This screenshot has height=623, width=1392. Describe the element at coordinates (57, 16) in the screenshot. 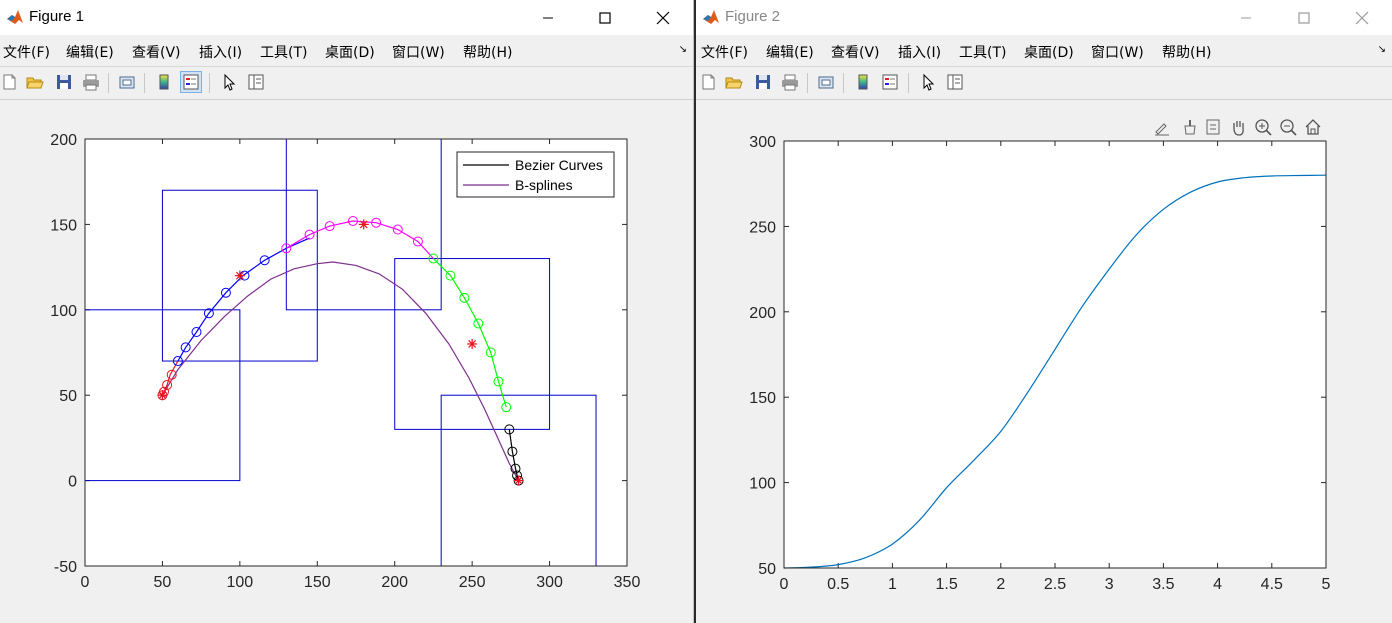

I see `window-title: Figure 1` at that location.